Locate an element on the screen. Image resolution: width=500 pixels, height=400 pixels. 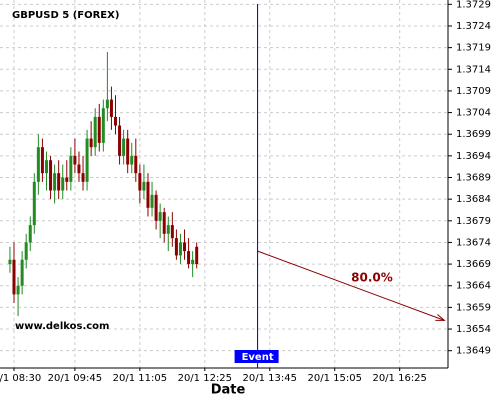
x-tick-label: 20/1 13:45 is located at coordinates (270, 378).